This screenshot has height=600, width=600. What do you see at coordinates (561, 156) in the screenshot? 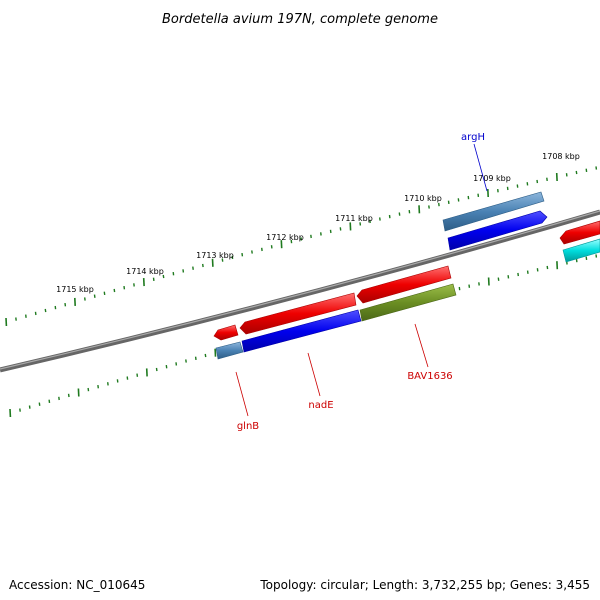
I see `tick-label-1708: 1708 kbp` at bounding box center [561, 156].